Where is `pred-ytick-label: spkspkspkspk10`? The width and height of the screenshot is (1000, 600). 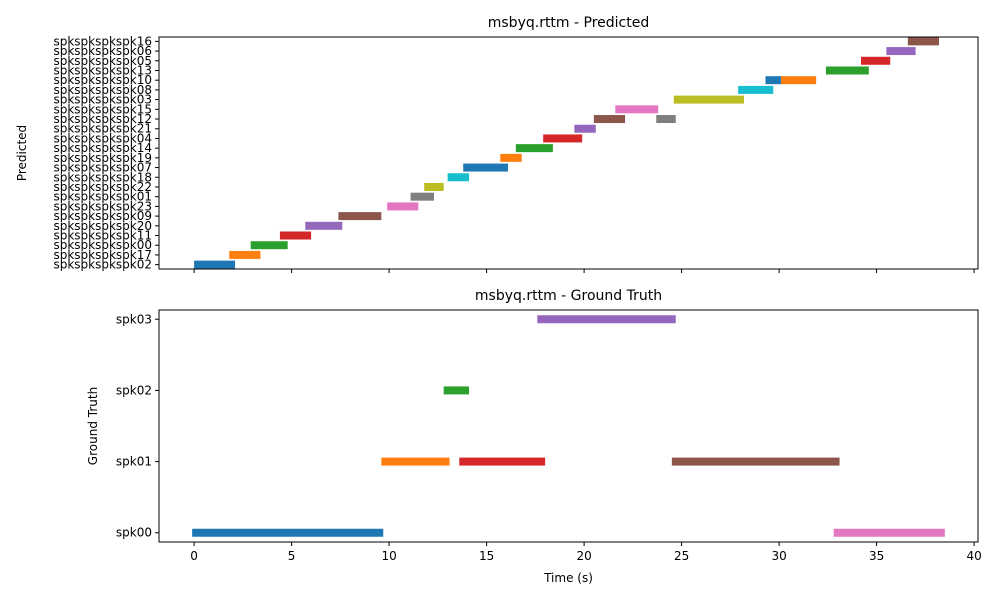 pred-ytick-label: spkspkspkspk10 is located at coordinates (102, 80).